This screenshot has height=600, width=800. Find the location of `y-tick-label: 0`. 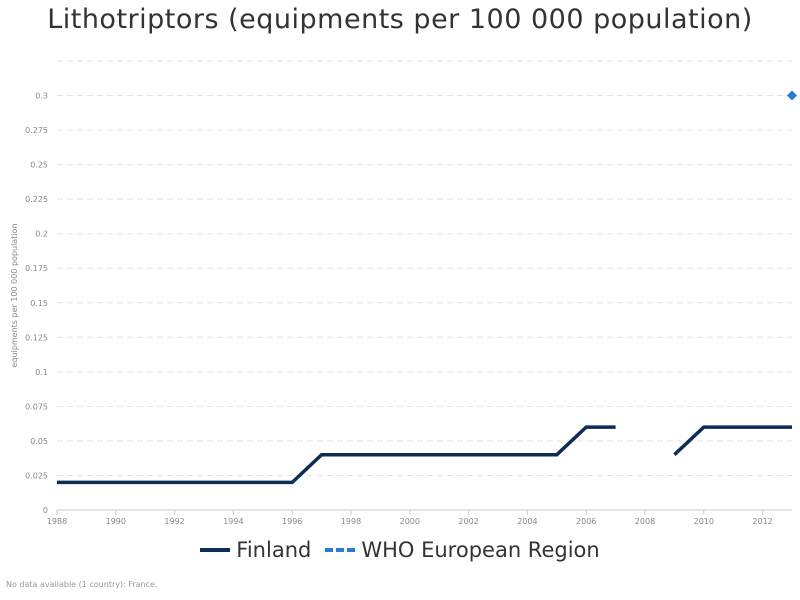

y-tick-label: 0 is located at coordinates (45, 510).